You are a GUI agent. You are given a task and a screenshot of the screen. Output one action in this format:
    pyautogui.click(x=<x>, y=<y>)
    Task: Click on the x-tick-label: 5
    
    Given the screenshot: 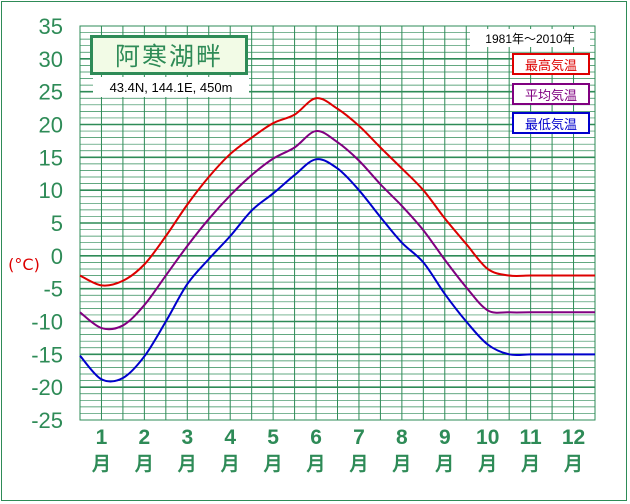 What is the action you would take?
    pyautogui.click(x=273, y=437)
    